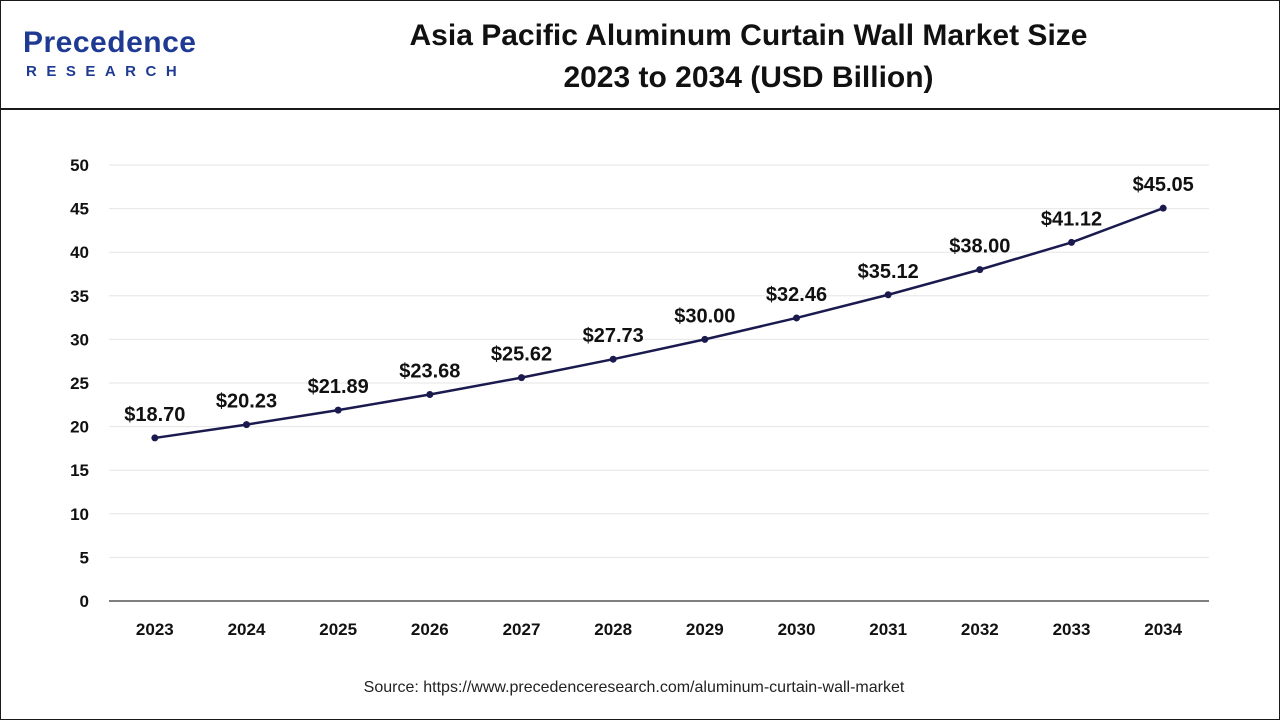 This screenshot has height=720, width=1280. What do you see at coordinates (79, 296) in the screenshot?
I see `y-tick-label: 35` at bounding box center [79, 296].